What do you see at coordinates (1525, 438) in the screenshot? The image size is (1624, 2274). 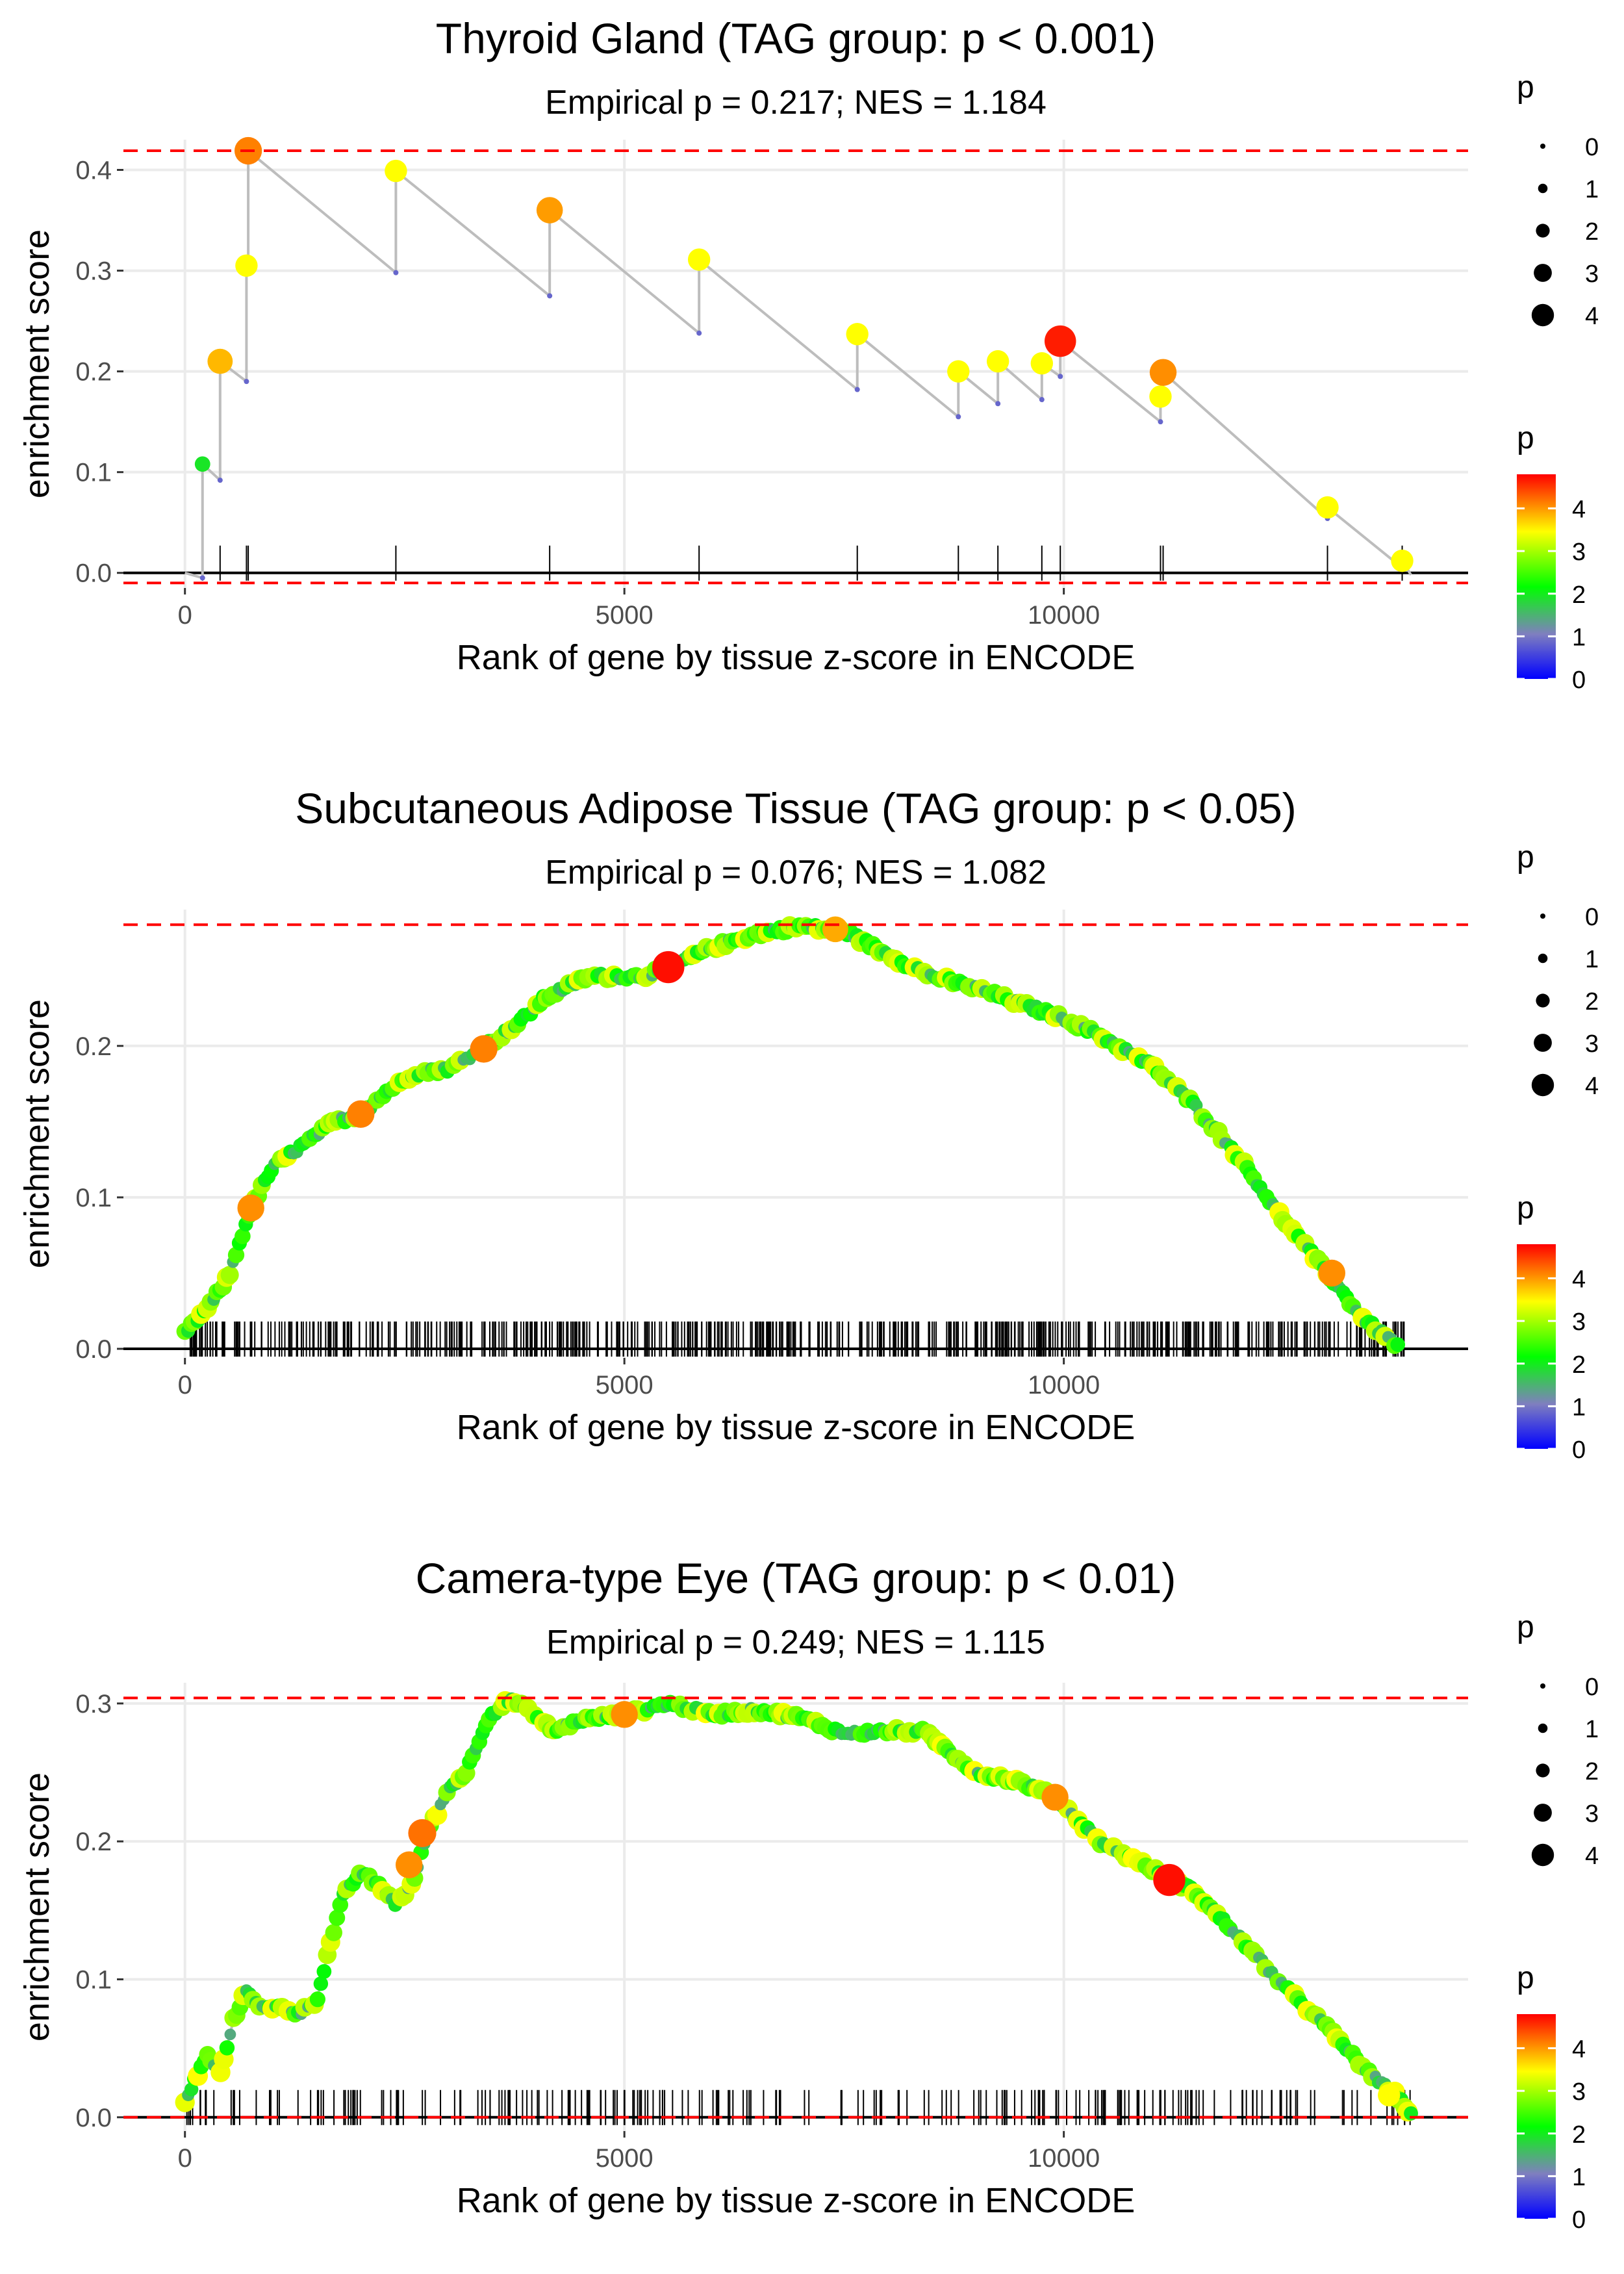 I see `color-legend-title: p` at bounding box center [1525, 438].